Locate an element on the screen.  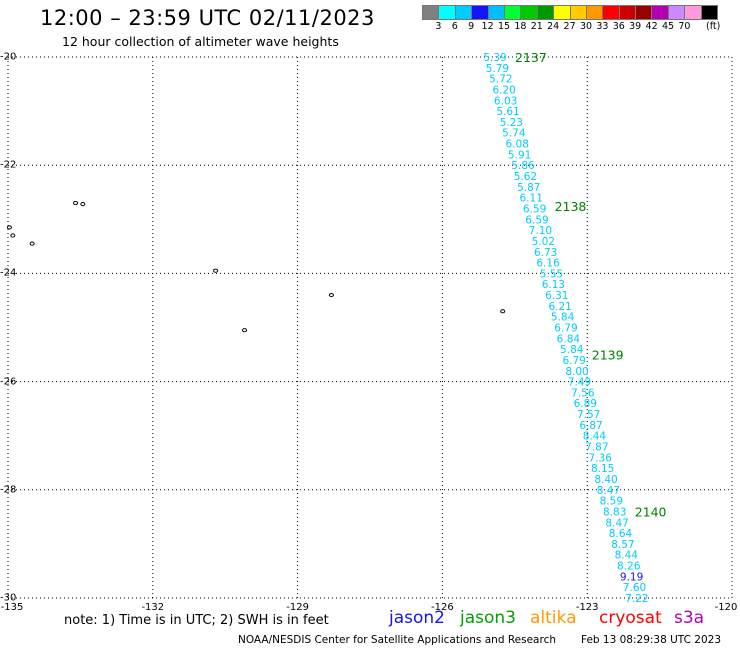
swh-value: 5.91 is located at coordinates (519, 155).